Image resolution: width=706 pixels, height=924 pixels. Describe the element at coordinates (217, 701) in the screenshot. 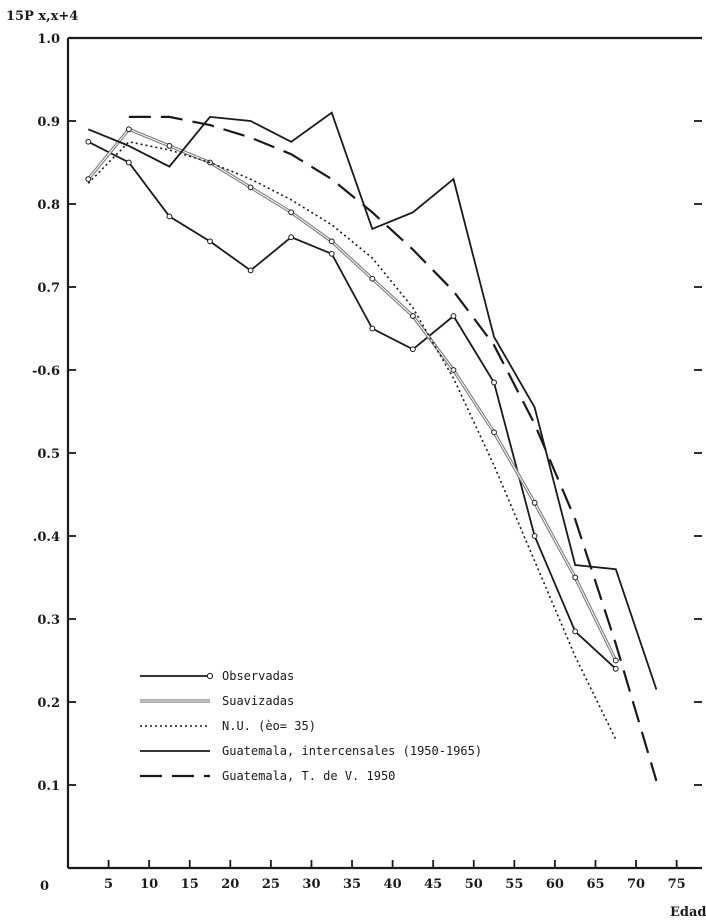

I see `legend-entry: Suavizadas` at that location.